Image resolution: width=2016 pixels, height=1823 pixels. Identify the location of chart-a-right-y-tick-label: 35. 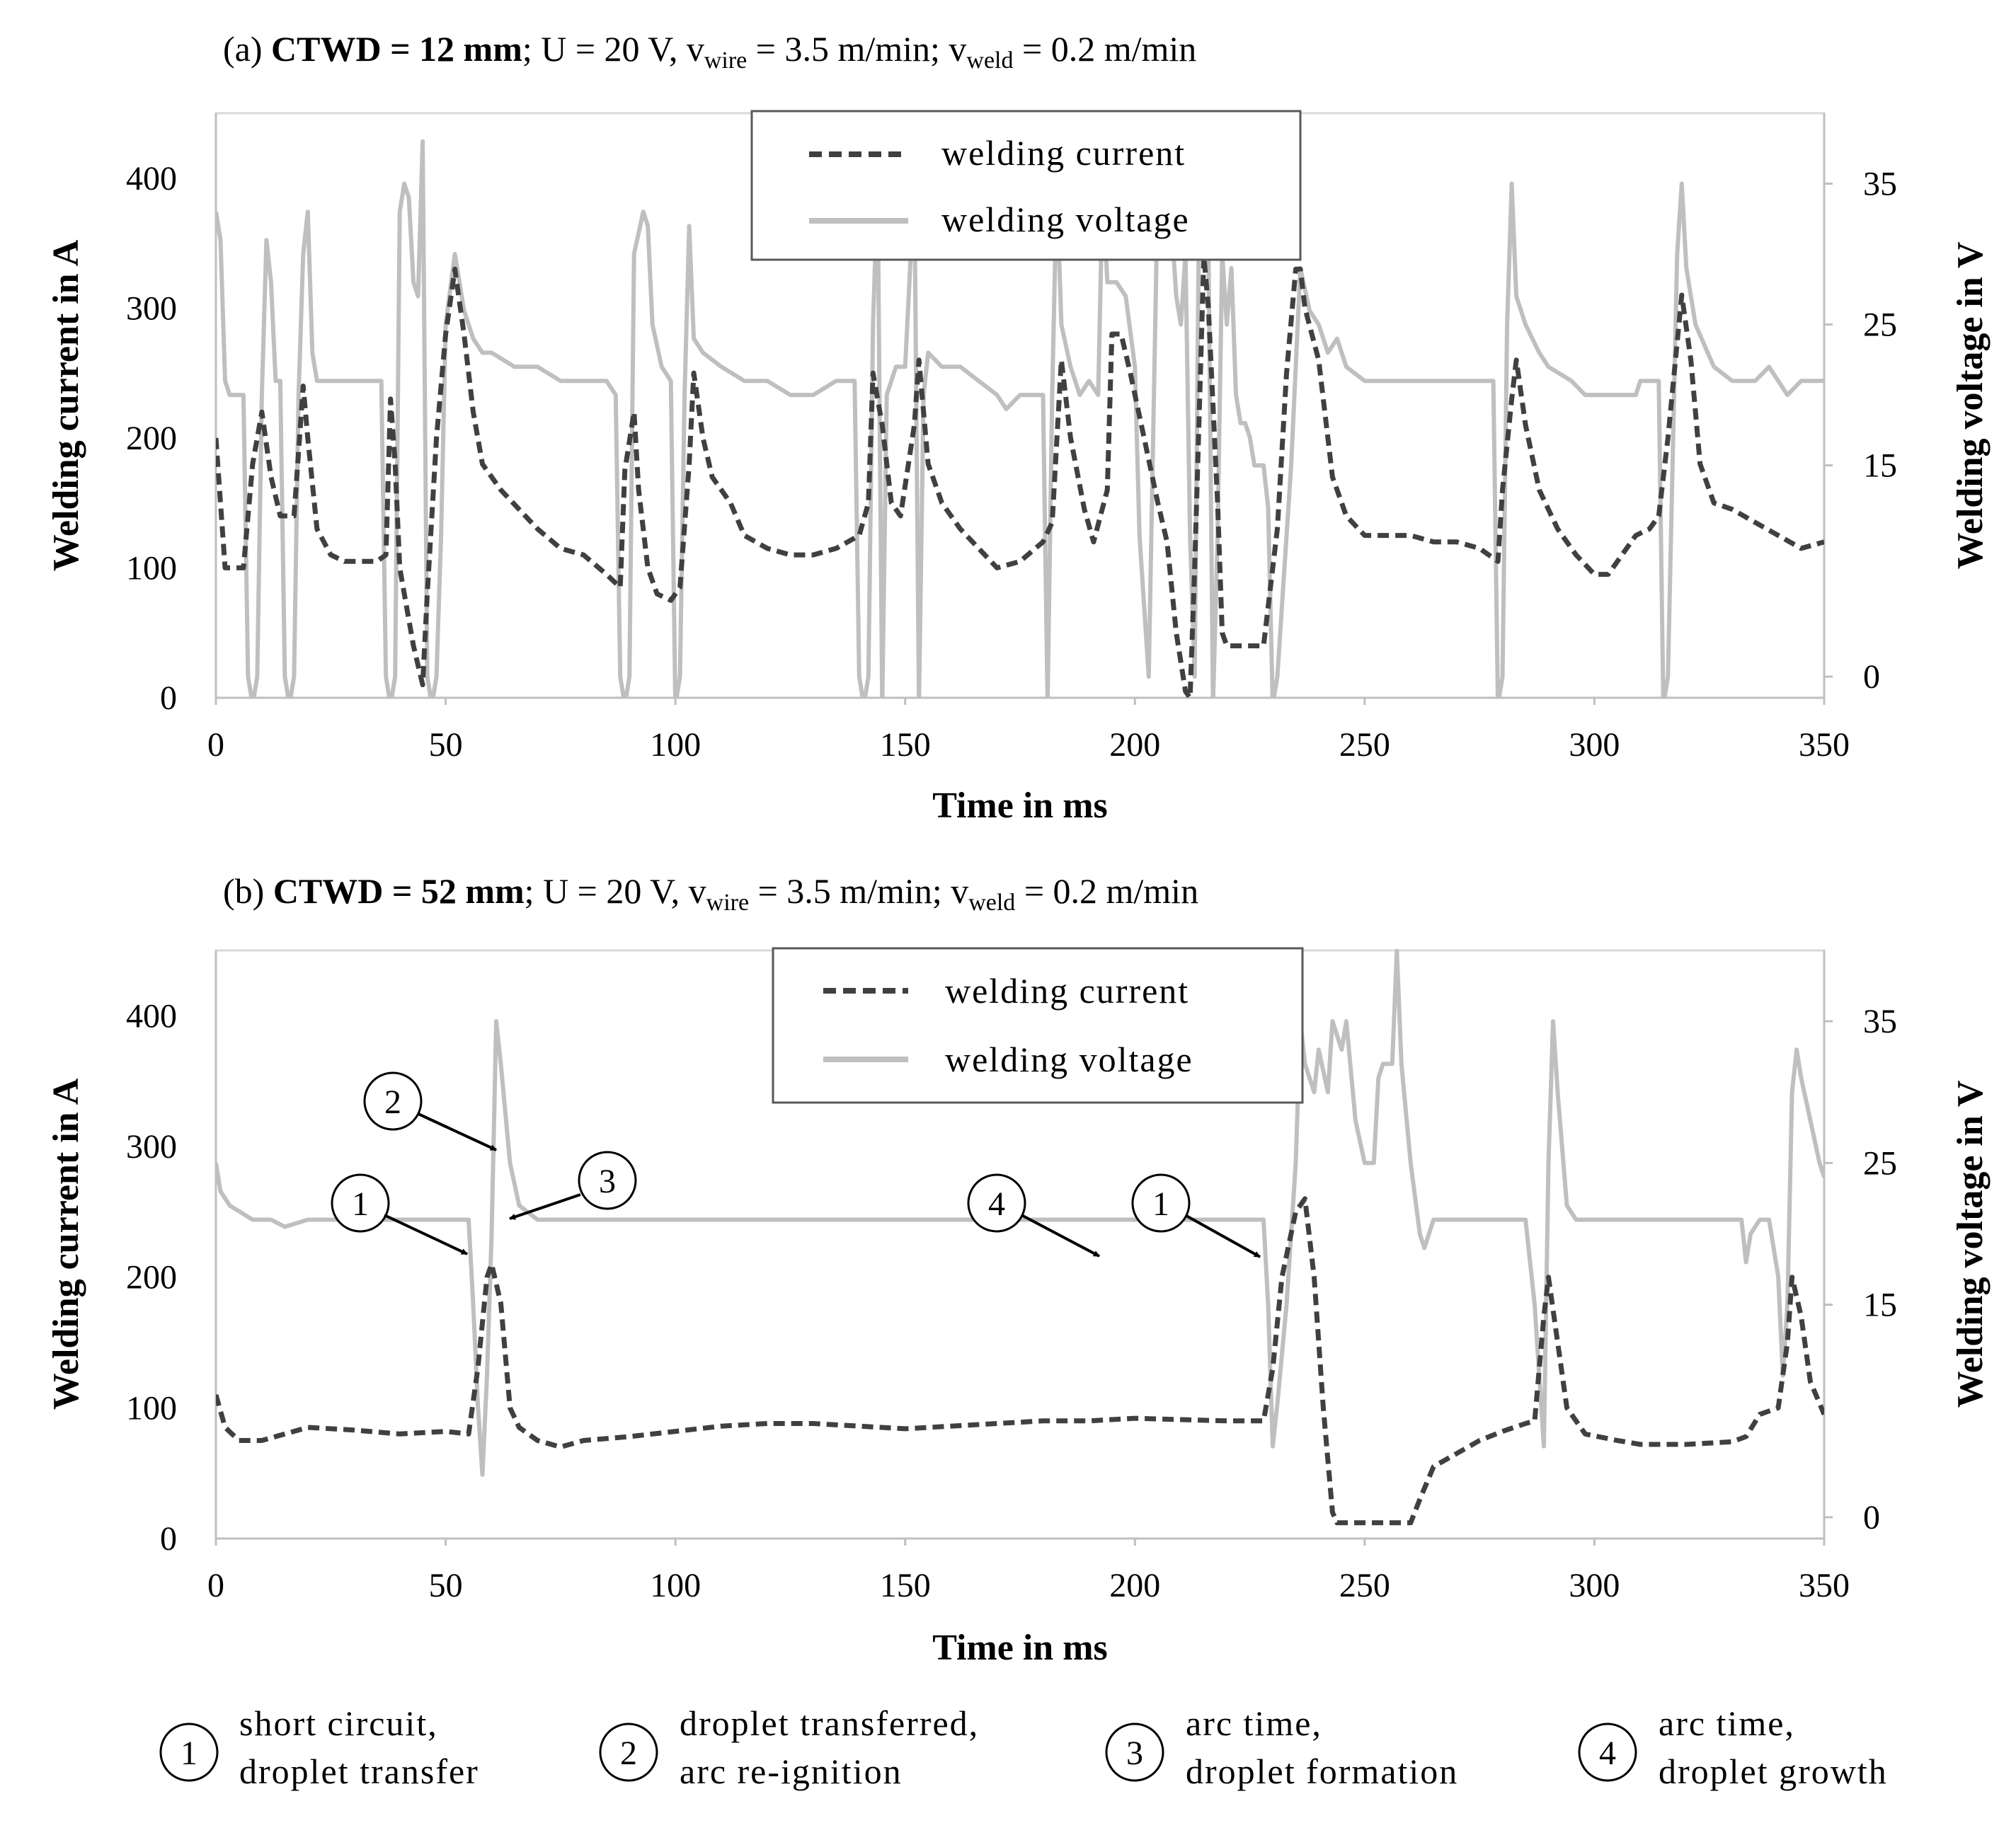
(1880, 184).